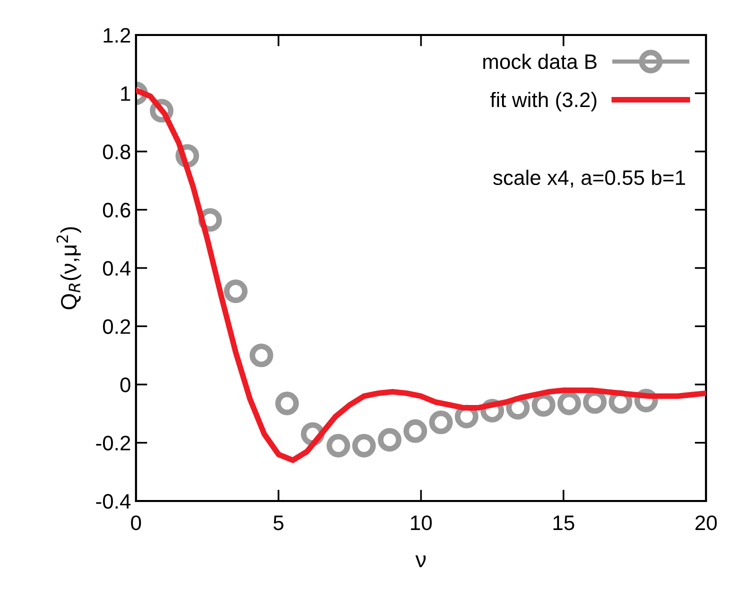  Describe the element at coordinates (117, 35) in the screenshot. I see `y-tick-label: 1.2` at that location.